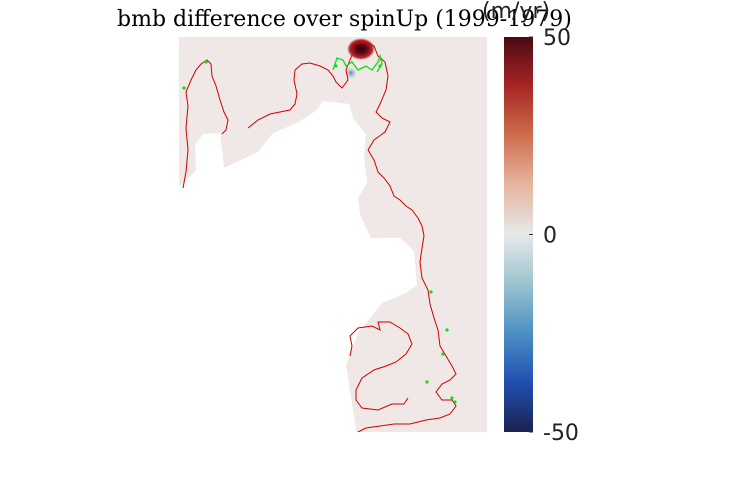  What do you see at coordinates (557, 38) in the screenshot?
I see `colorbar-tick-label: 50` at bounding box center [557, 38].